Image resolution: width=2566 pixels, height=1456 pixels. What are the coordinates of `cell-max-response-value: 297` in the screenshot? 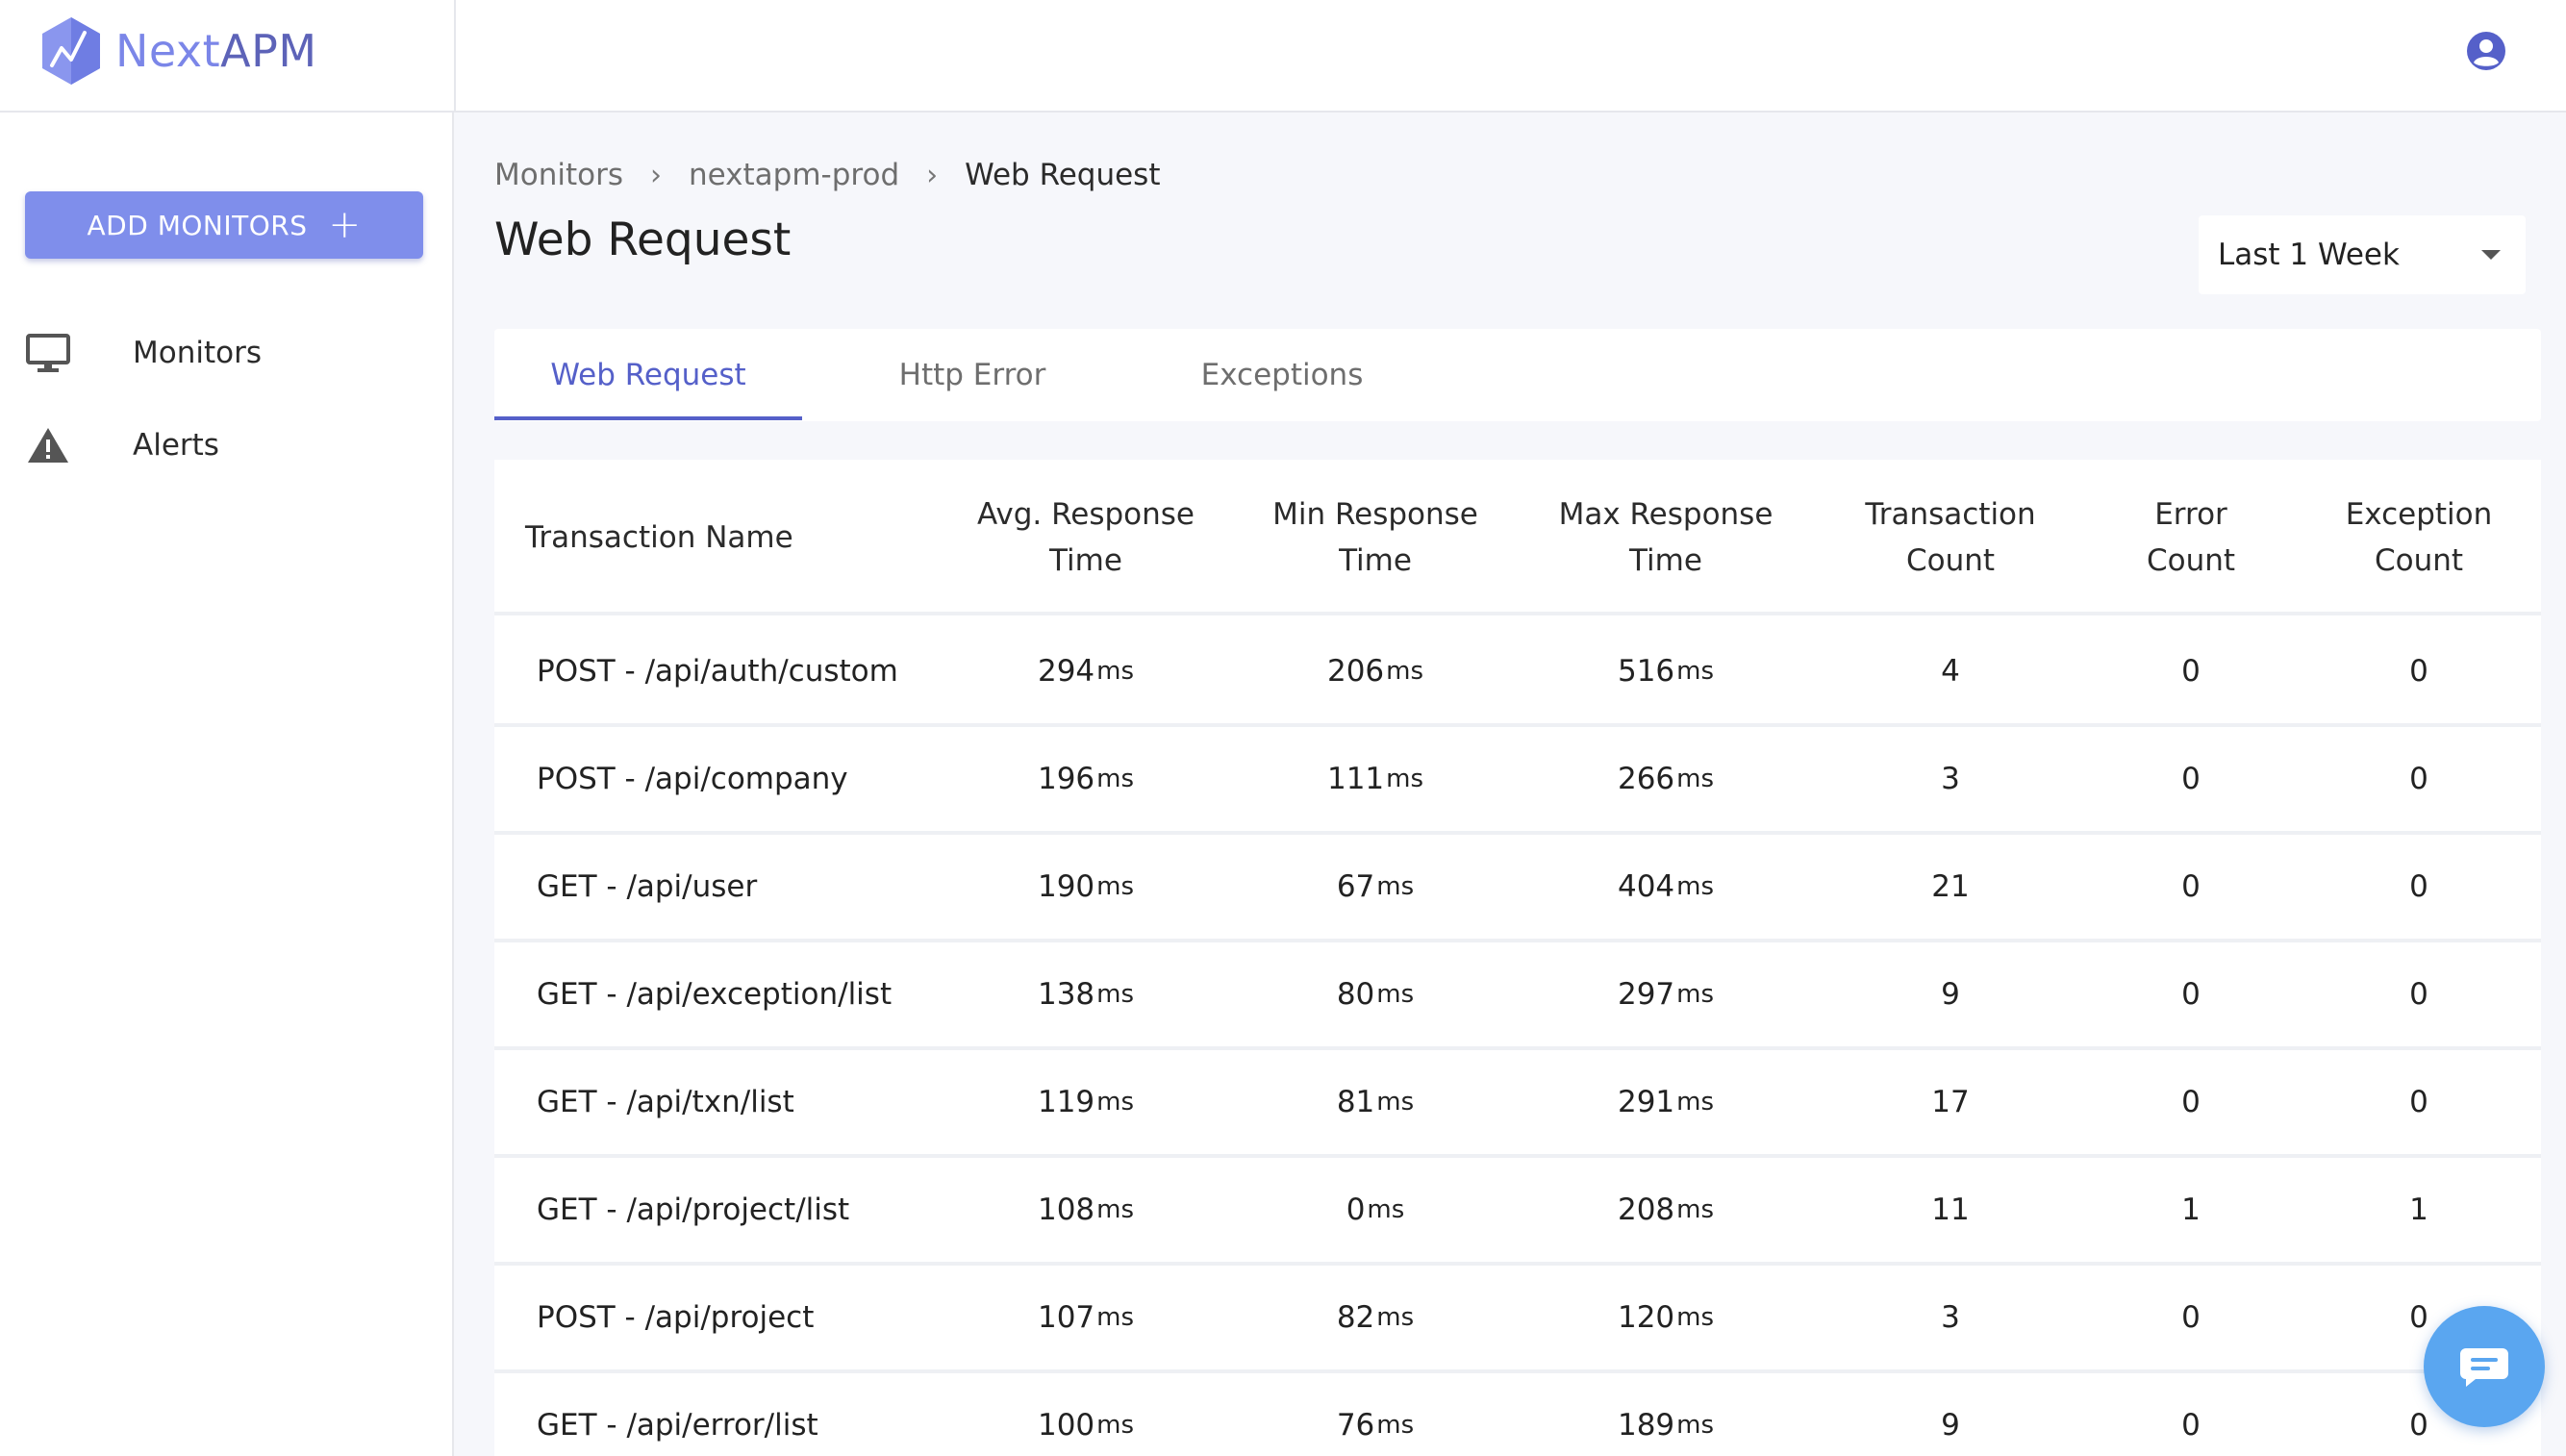 It's located at (1646, 995).